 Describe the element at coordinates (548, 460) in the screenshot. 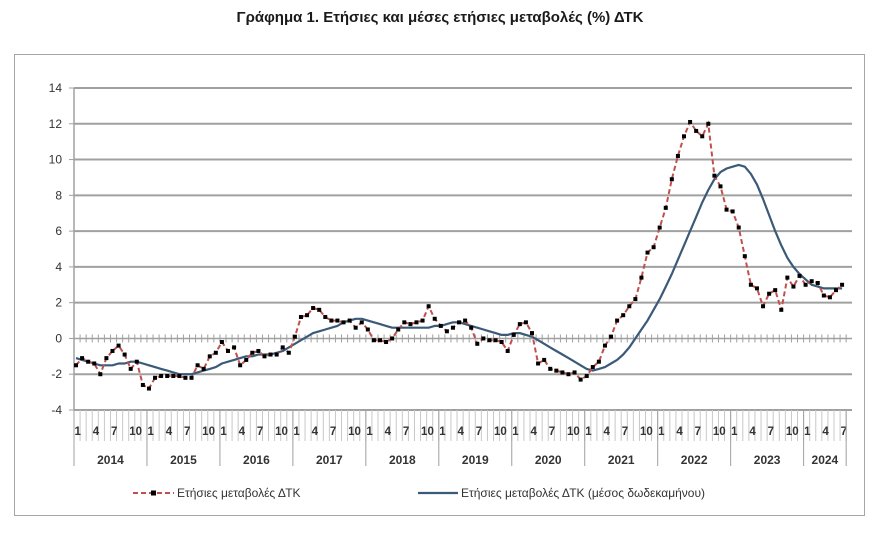

I see `x-year-label: 2020` at that location.